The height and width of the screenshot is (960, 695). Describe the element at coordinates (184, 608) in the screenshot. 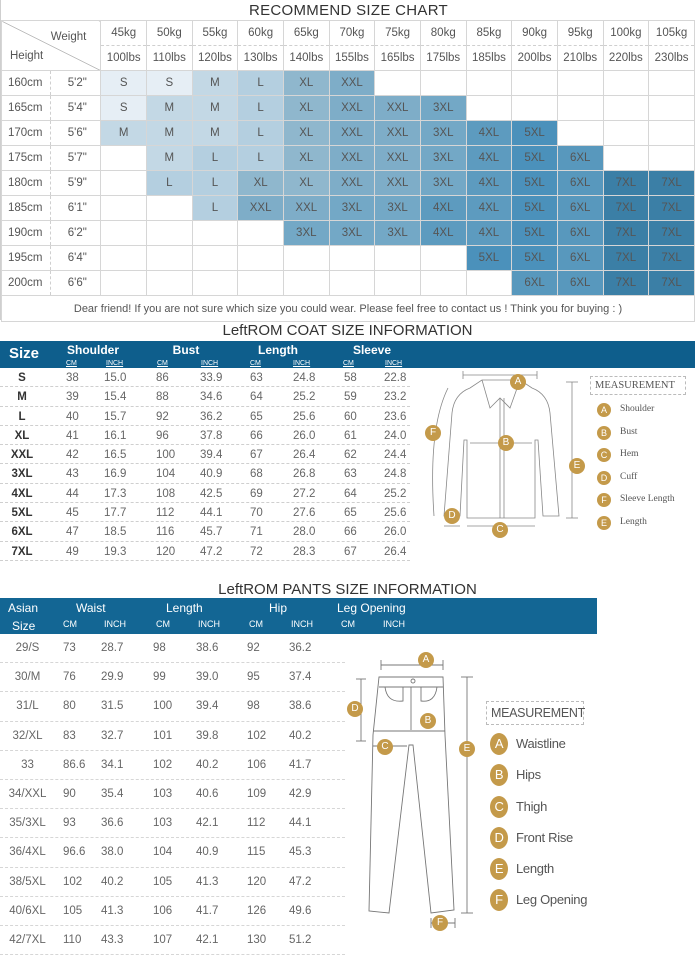

I see `pants-group-length: Length` at that location.